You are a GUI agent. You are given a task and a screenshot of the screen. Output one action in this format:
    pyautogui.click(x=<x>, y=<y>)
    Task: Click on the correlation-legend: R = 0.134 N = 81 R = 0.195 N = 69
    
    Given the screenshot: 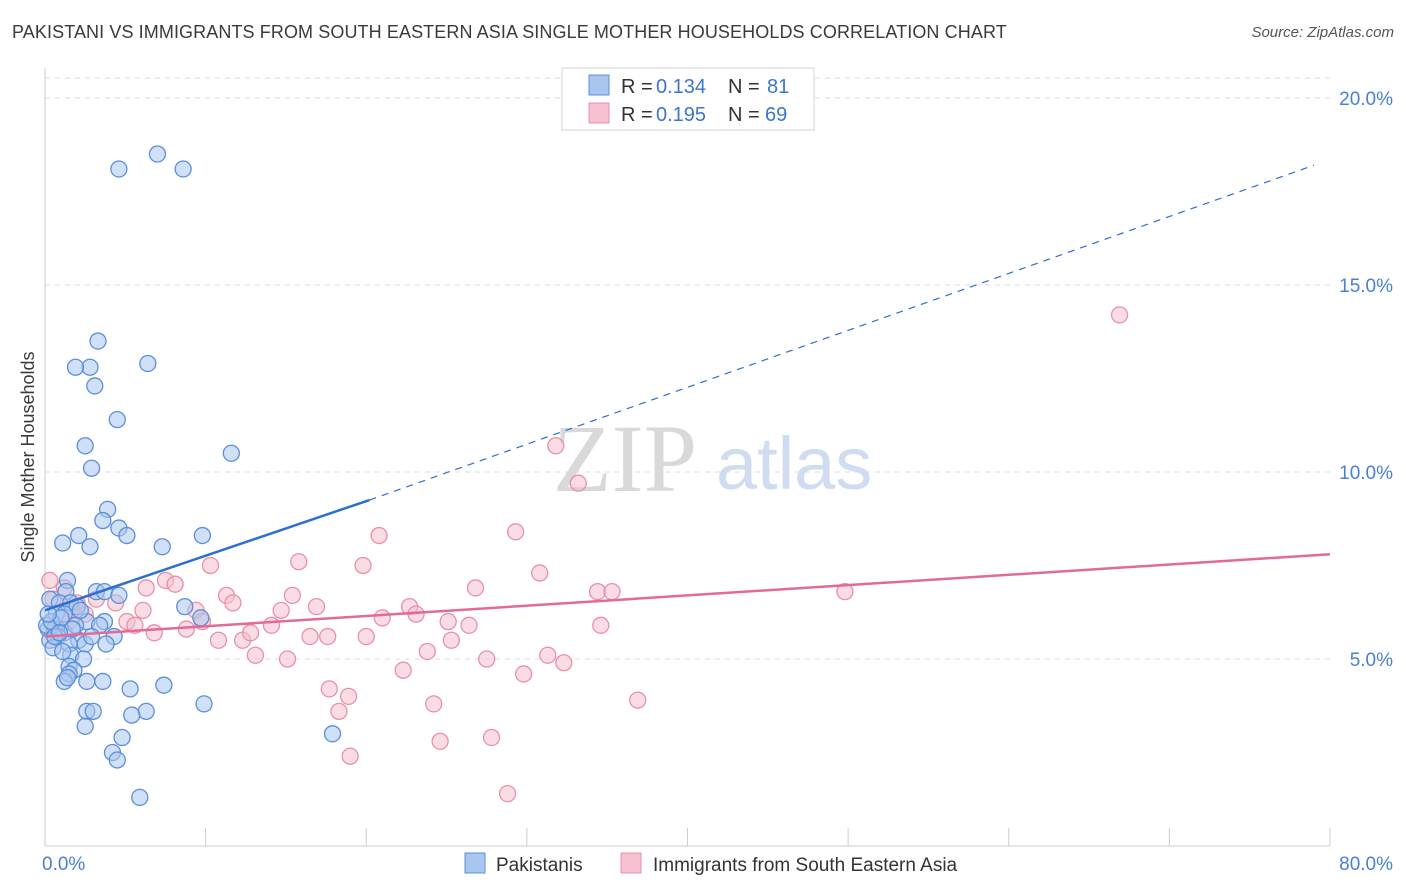 What is the action you would take?
    pyautogui.click(x=688, y=99)
    